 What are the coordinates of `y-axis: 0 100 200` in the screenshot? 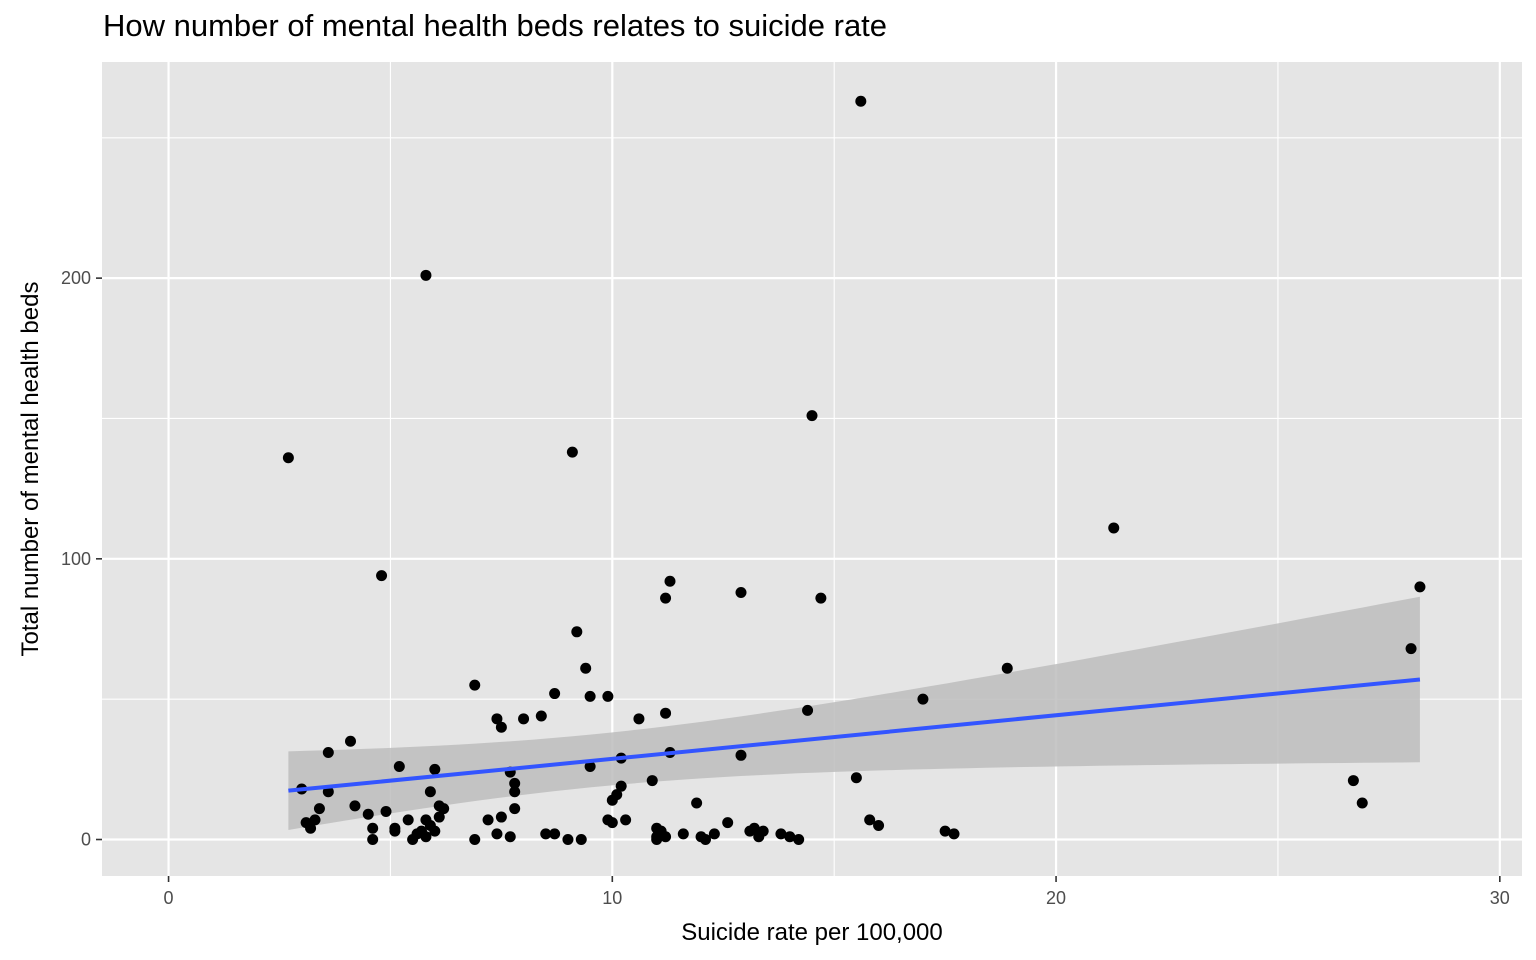 It's located at (81, 559).